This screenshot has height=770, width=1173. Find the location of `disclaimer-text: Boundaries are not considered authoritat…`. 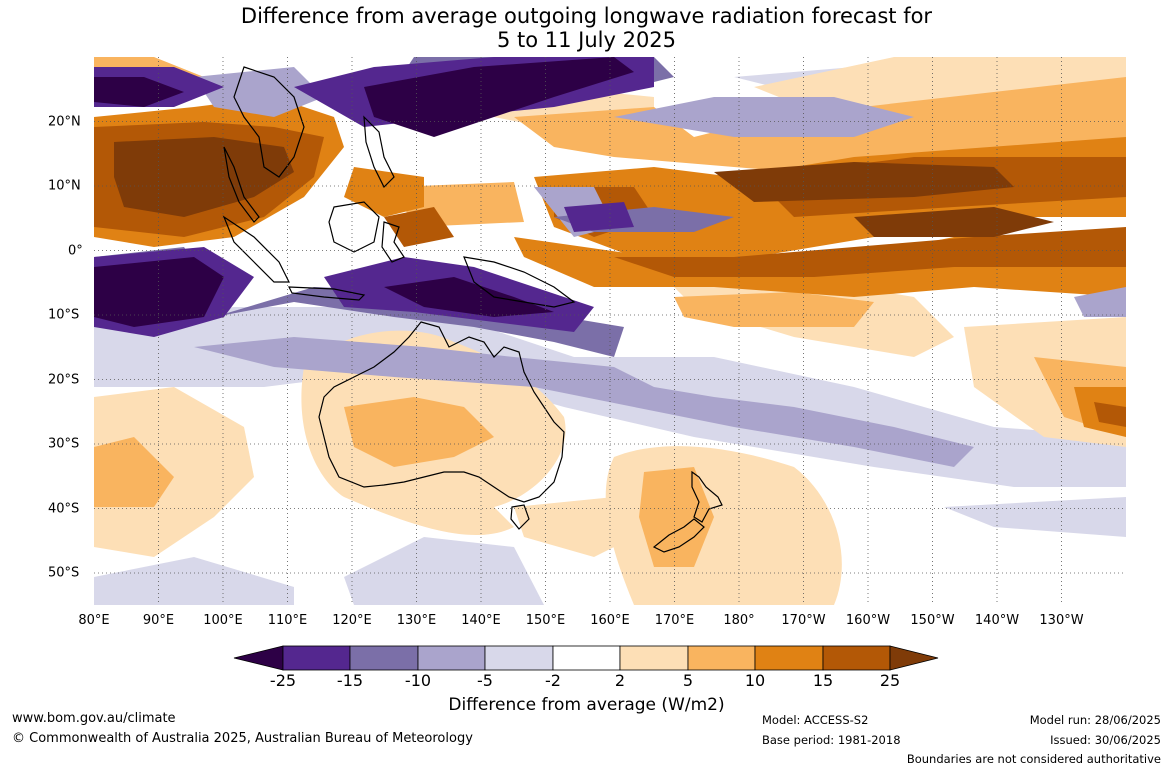

disclaimer-text: Boundaries are not considered authoritat… is located at coordinates (1033, 759).